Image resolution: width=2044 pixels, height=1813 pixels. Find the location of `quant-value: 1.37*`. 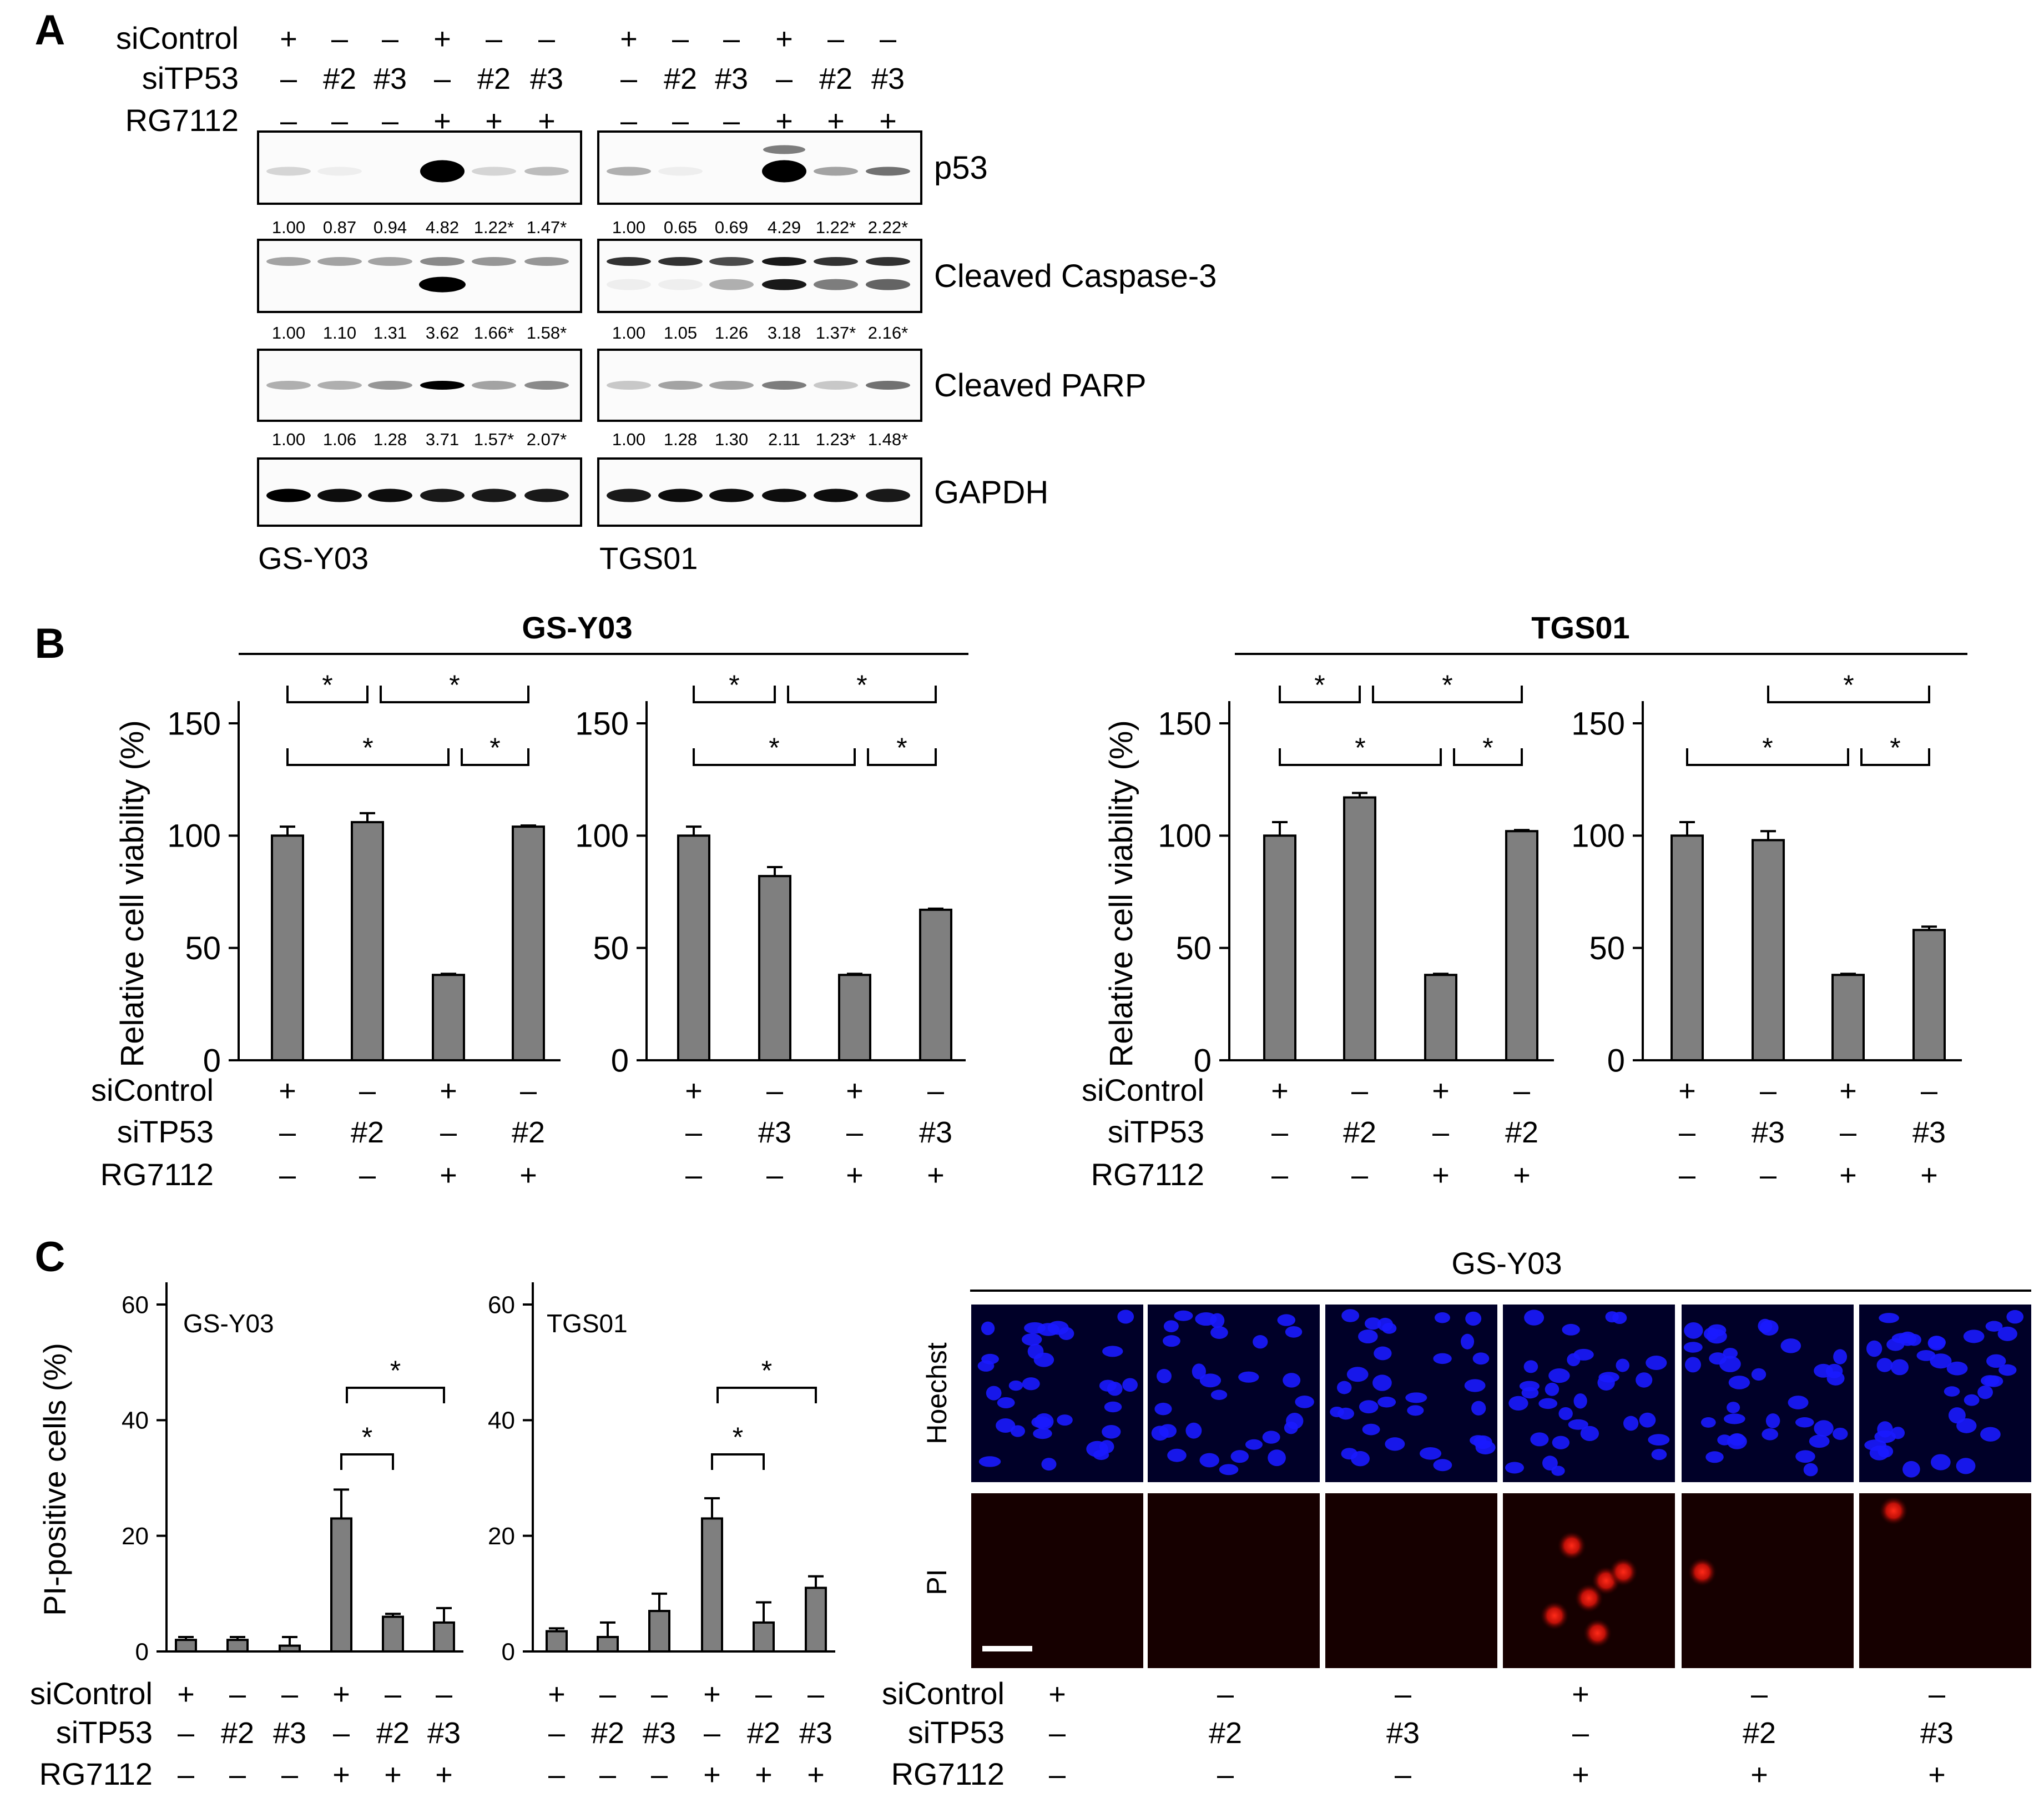

quant-value: 1.37* is located at coordinates (836, 333).